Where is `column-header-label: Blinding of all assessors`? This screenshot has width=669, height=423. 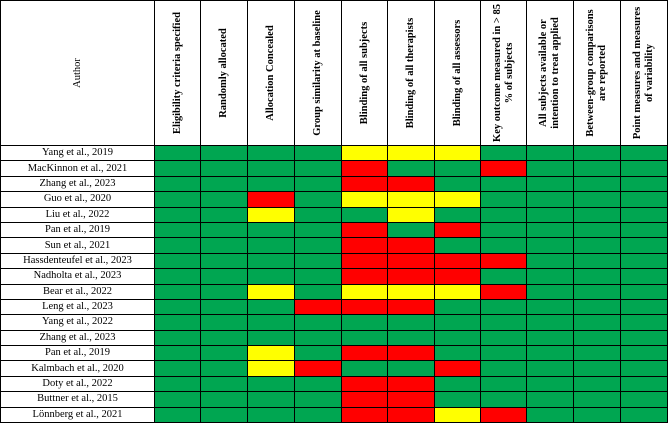 column-header-label: Blinding of all assessors is located at coordinates (457, 73).